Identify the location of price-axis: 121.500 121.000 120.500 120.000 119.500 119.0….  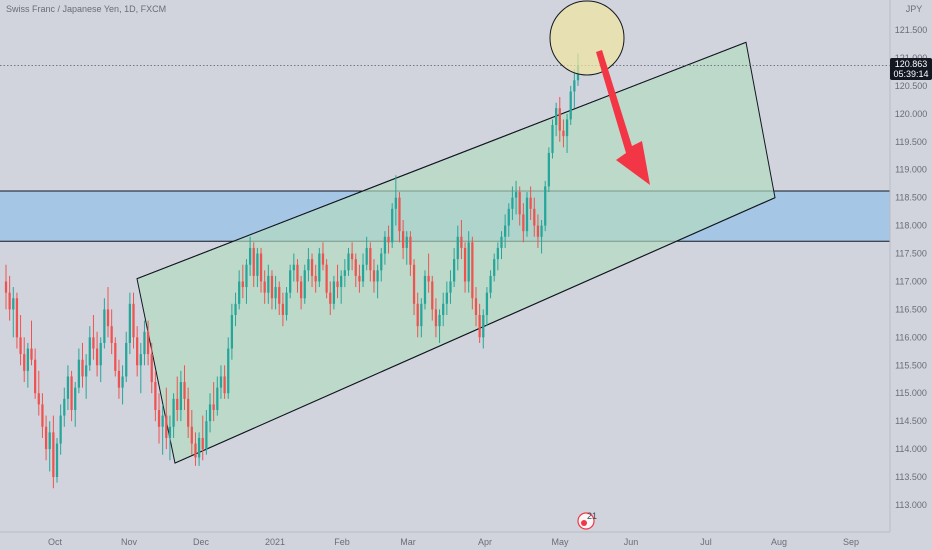
(911, 267).